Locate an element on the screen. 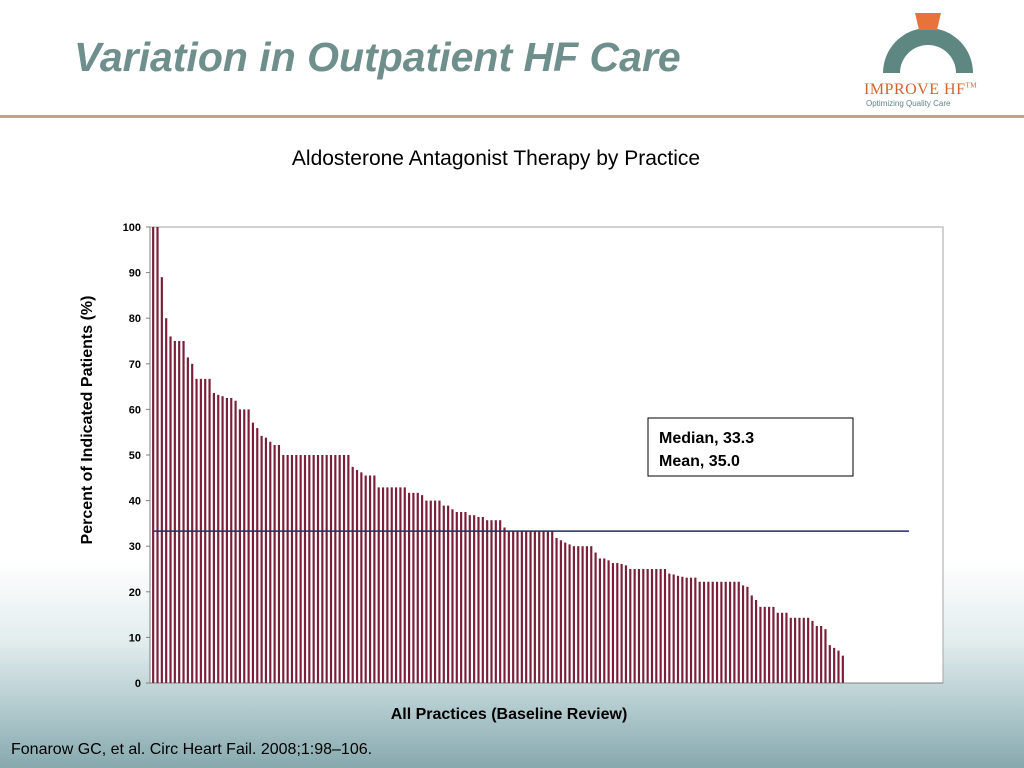  improve-hf-logo: IMPROVE HFTM Optimizing Quality Care is located at coordinates (928, 58).